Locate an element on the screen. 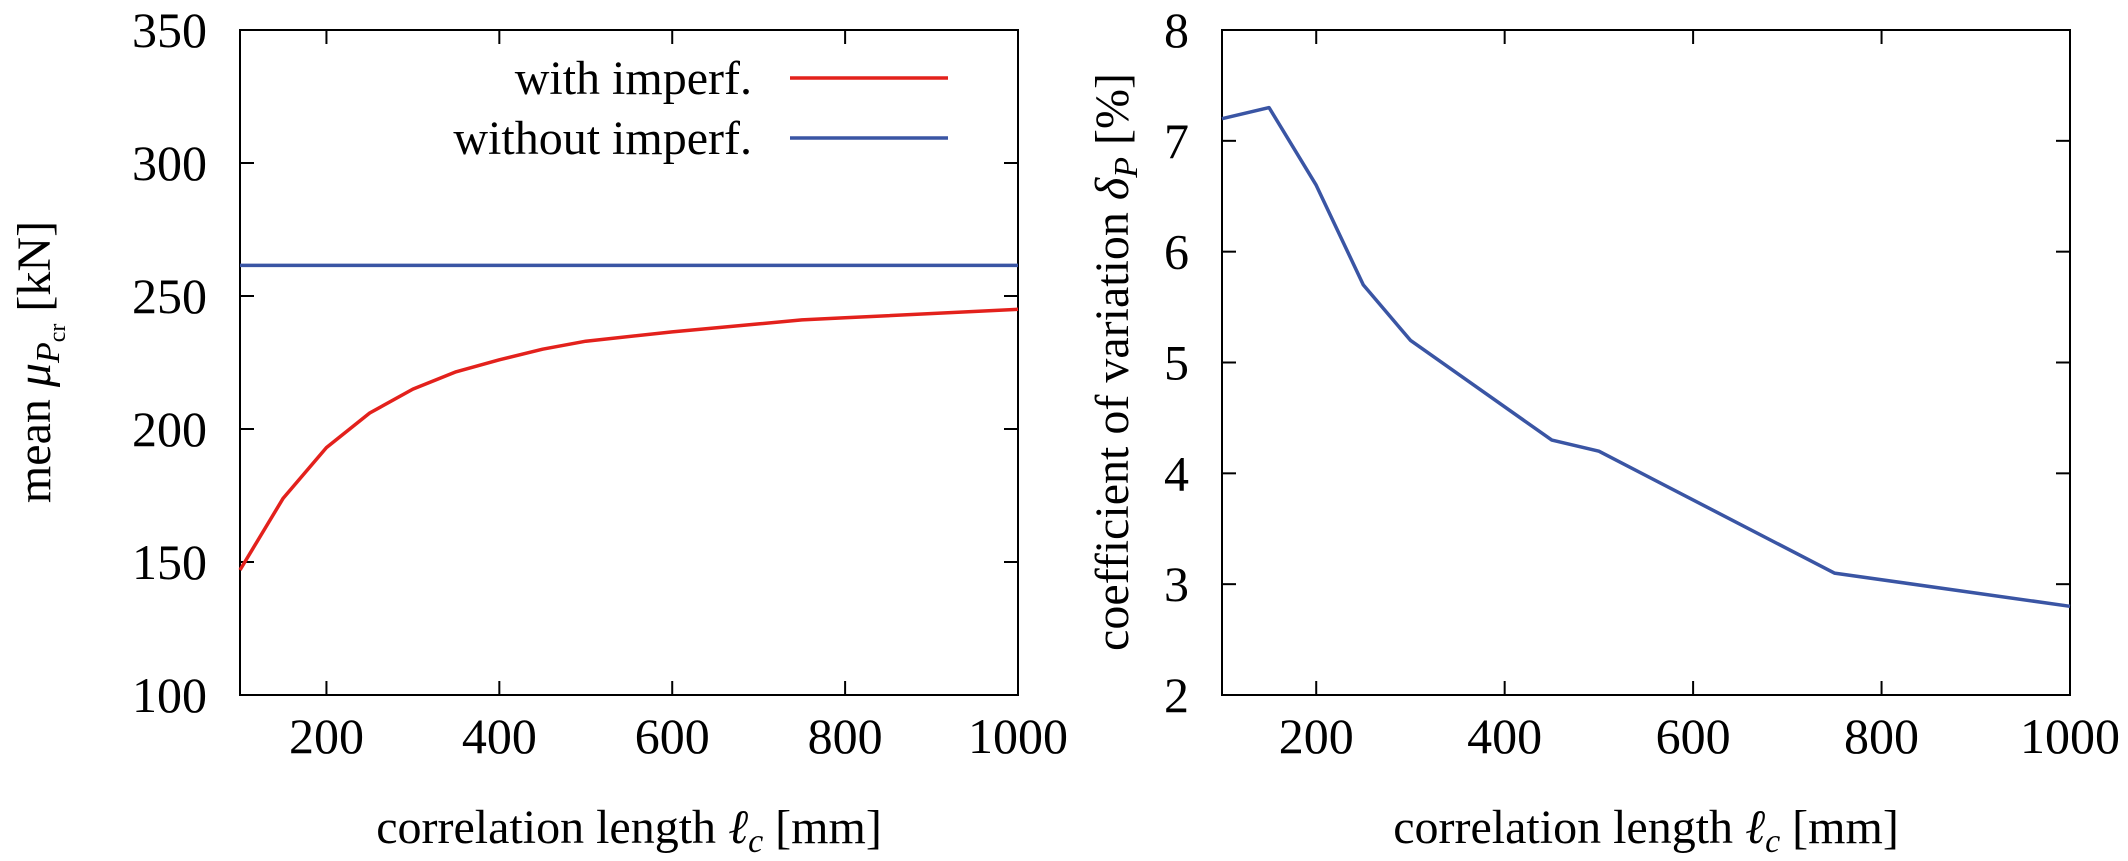  right-x-tick-label: 1000 is located at coordinates (2070, 736).